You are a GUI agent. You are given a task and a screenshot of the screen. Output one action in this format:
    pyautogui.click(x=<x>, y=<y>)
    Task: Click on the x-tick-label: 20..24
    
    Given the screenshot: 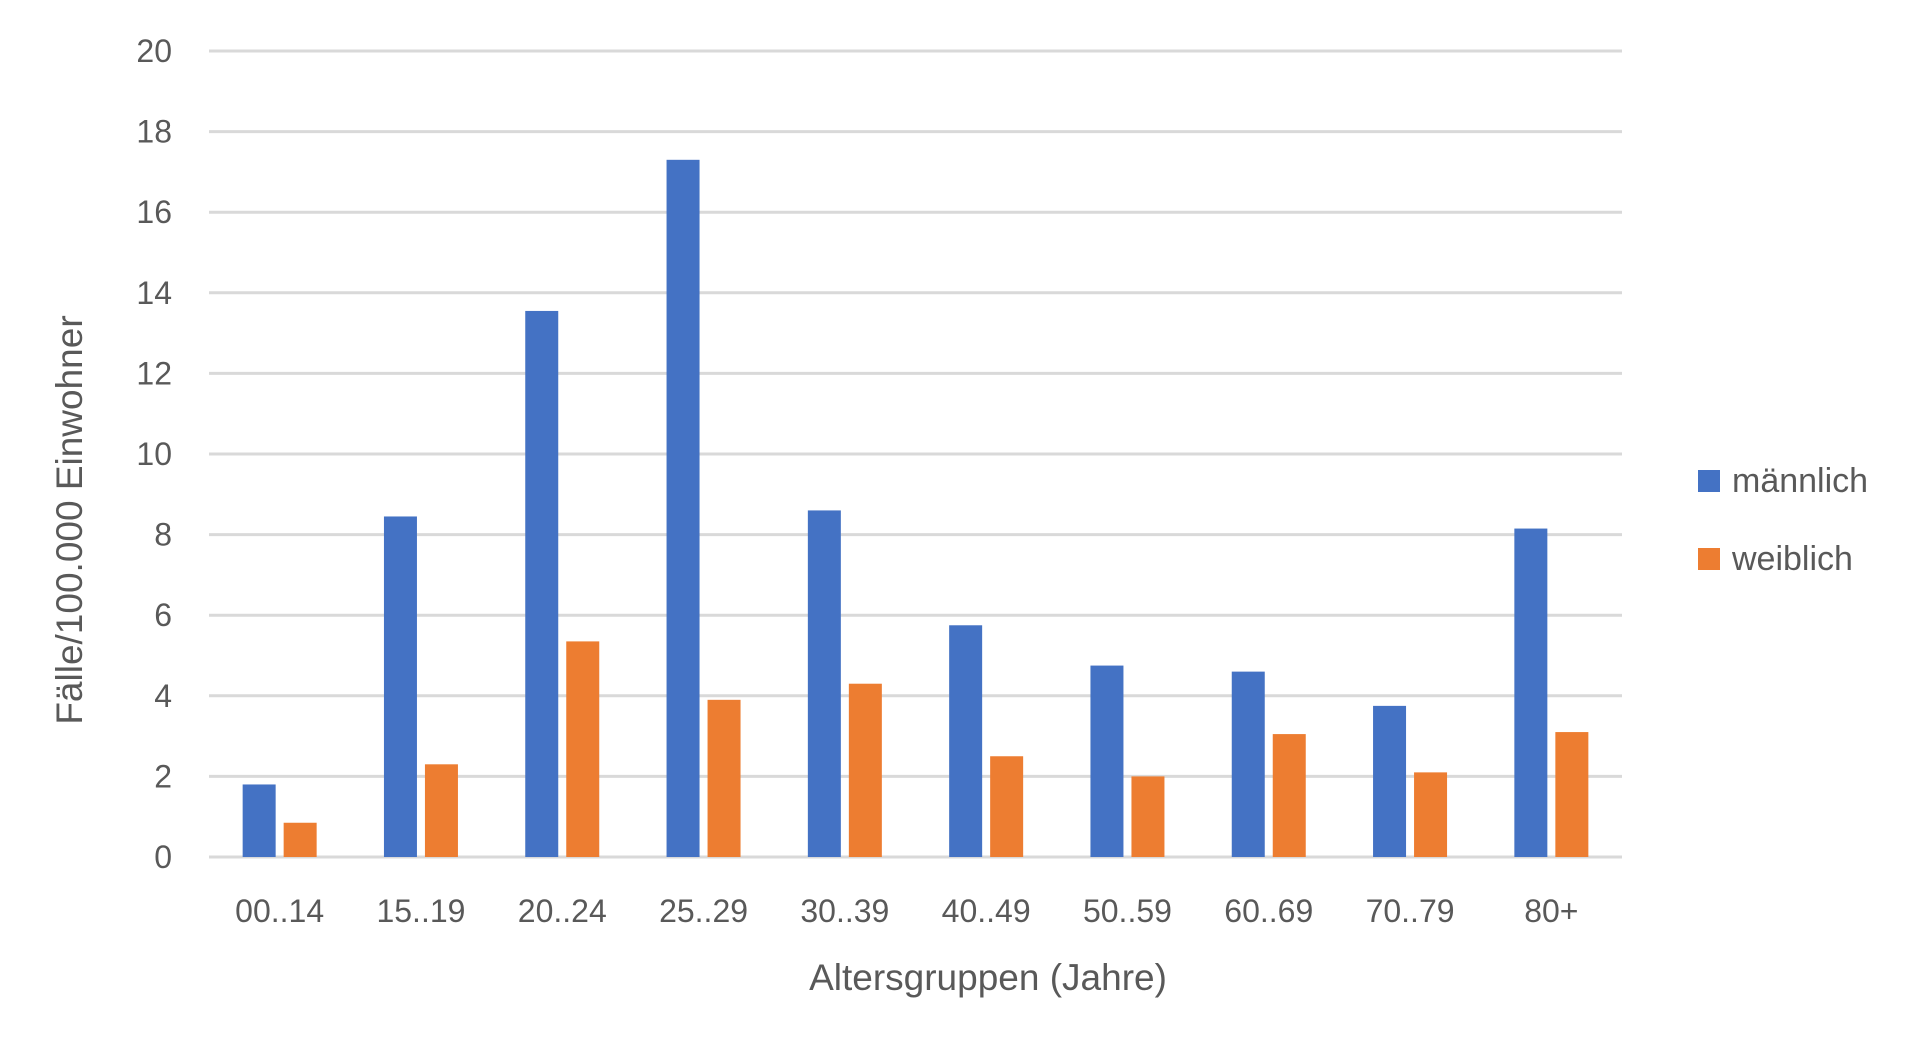 What is the action you would take?
    pyautogui.click(x=562, y=911)
    